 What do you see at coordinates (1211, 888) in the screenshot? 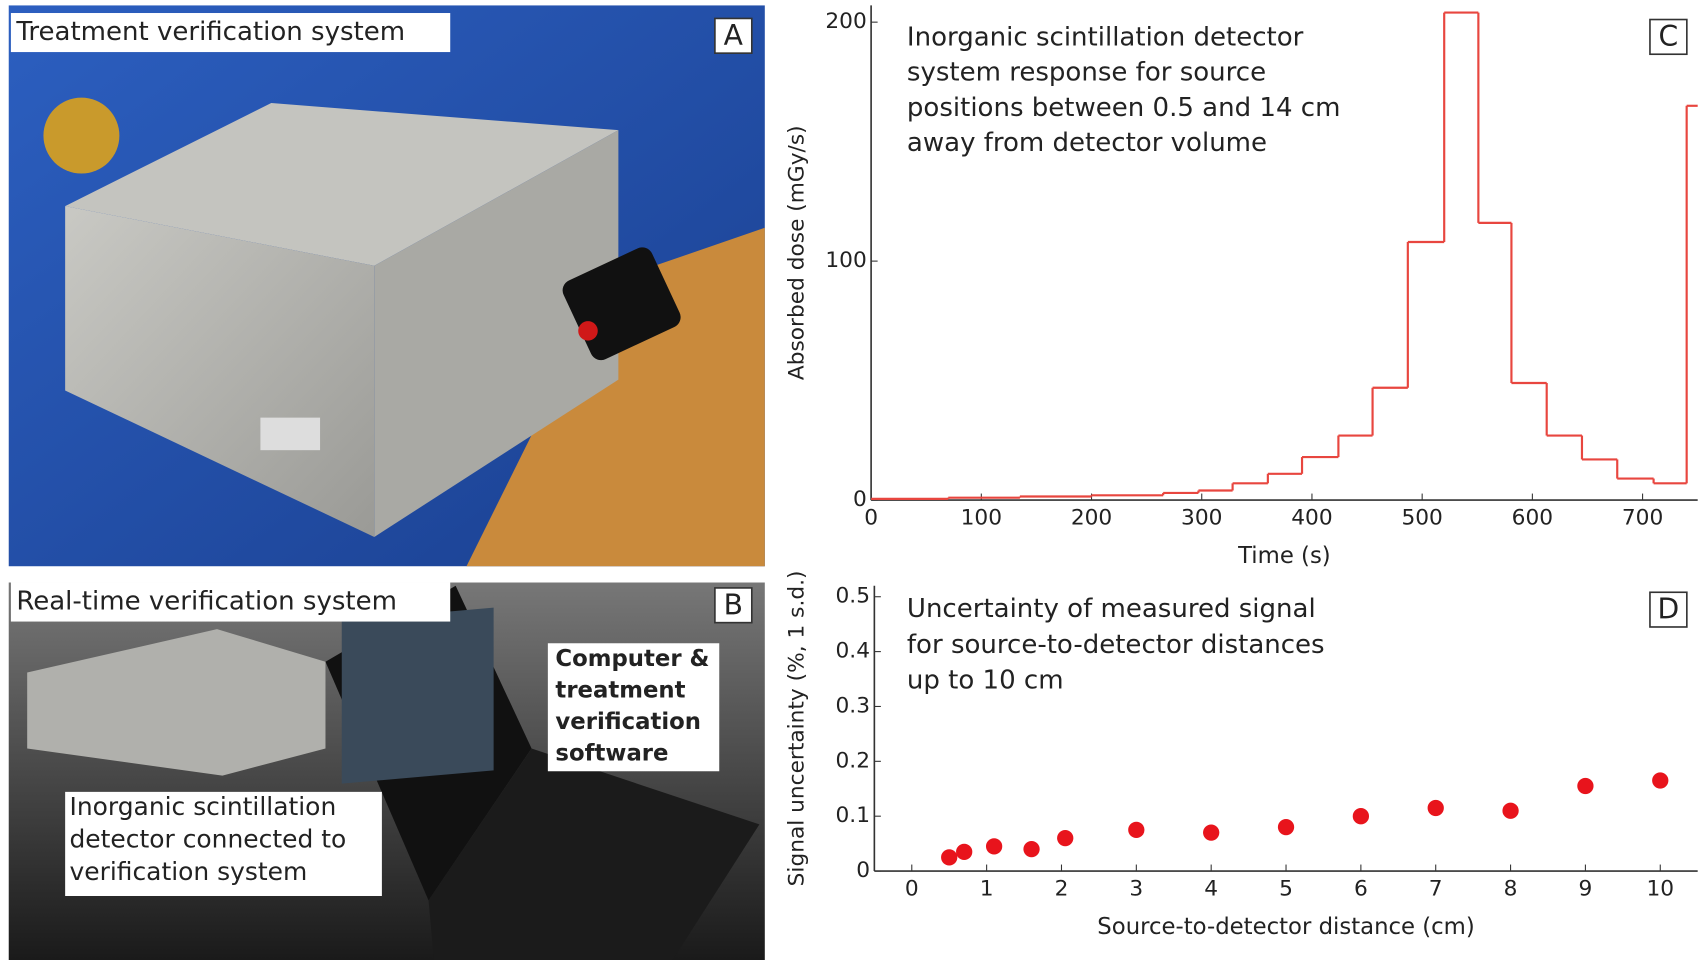
I see `x-tick-label: 4` at bounding box center [1211, 888].